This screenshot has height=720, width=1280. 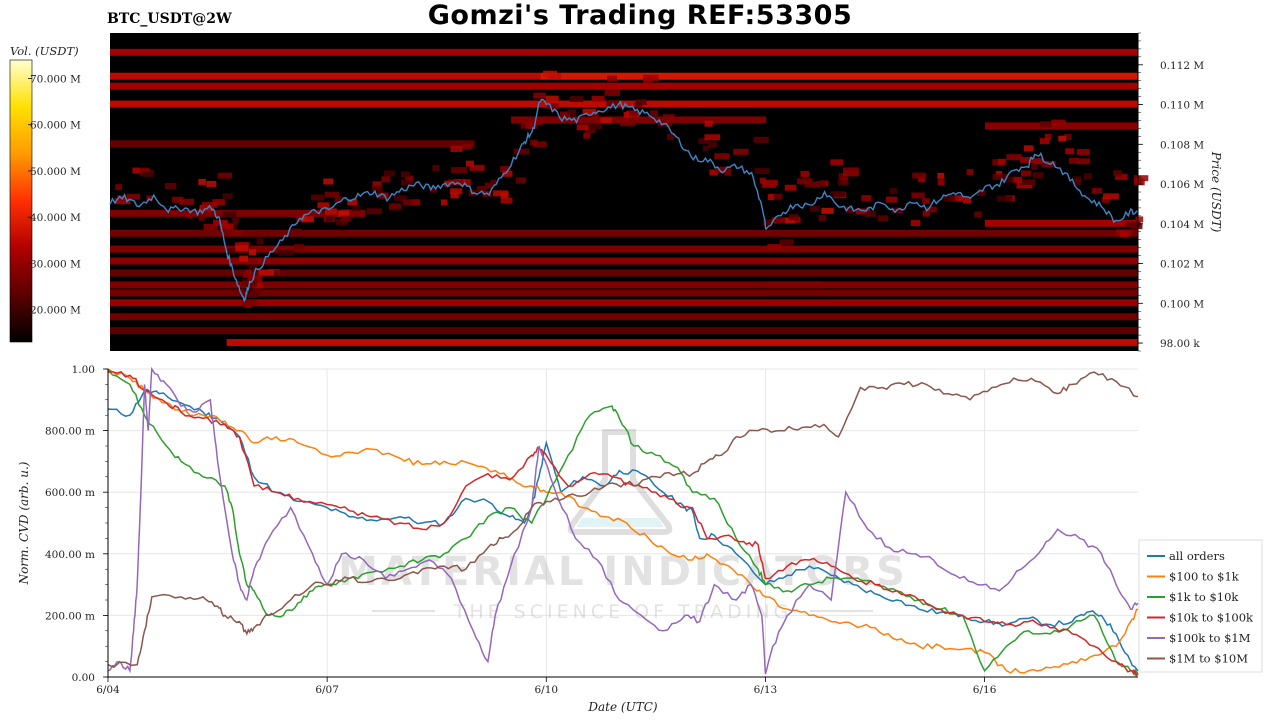 I want to click on cvd-y-axis-label: Norm. CVD (arb. u.), so click(x=24, y=523).